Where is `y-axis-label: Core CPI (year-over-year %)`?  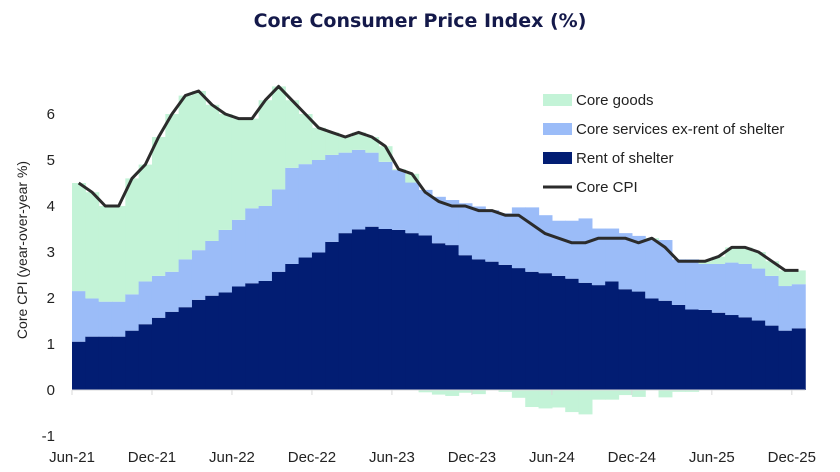
y-axis-label: Core CPI (year-over-year %) is located at coordinates (22, 250).